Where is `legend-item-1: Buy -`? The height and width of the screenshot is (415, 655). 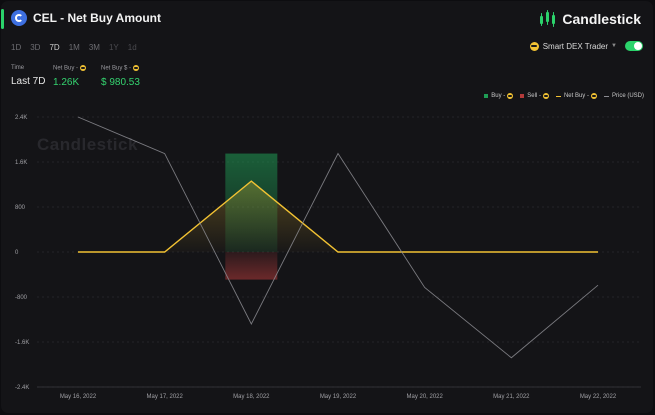
legend-item-1: Buy - is located at coordinates (499, 96).